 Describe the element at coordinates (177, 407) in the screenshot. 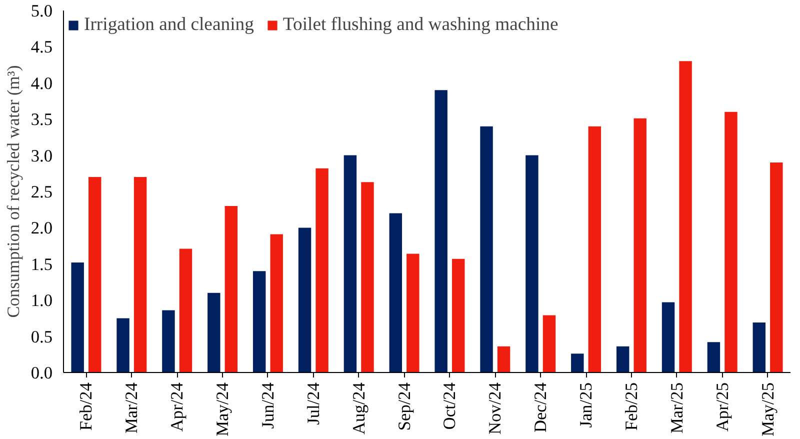

I see `x-tick-label: Apr/24` at that location.